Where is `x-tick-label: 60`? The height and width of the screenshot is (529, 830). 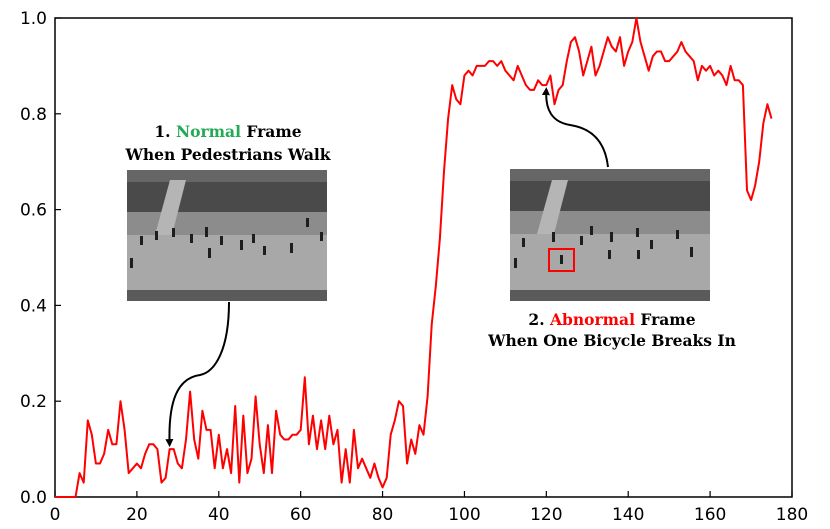 x-tick-label: 60 is located at coordinates (301, 515).